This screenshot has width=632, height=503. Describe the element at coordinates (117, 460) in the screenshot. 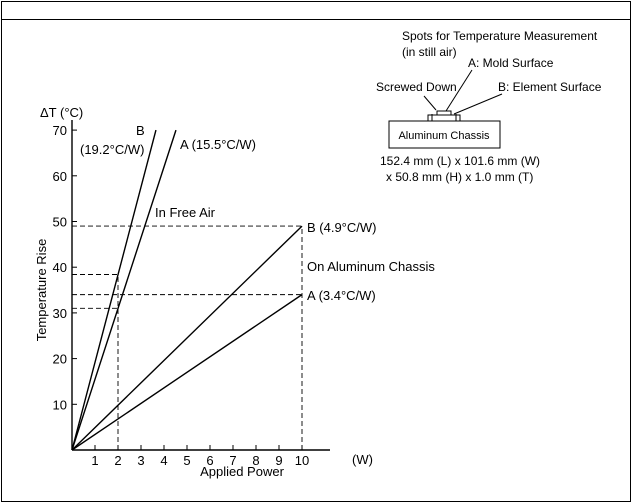

I see `x-tick-label: 2` at that location.